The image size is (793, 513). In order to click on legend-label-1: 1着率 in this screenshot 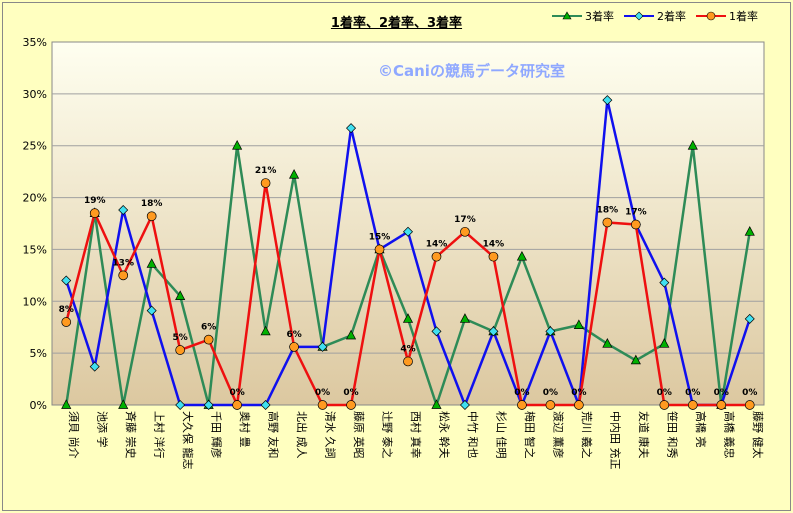, I will do `click(743, 16)`.